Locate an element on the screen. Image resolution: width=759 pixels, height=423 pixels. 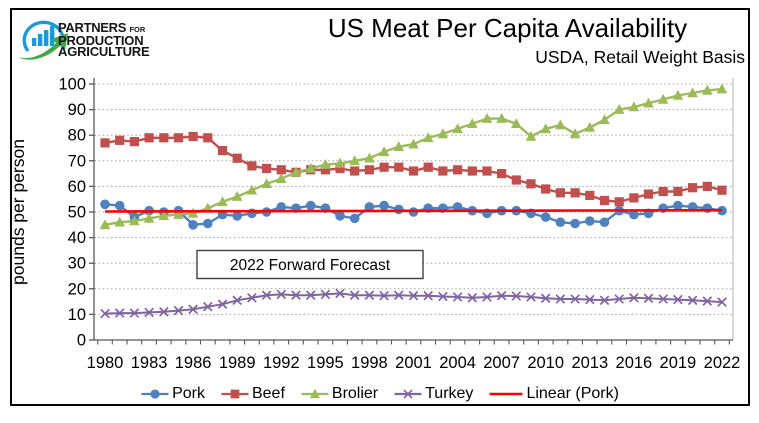
legend-item-pork: Pork is located at coordinates (172, 394).